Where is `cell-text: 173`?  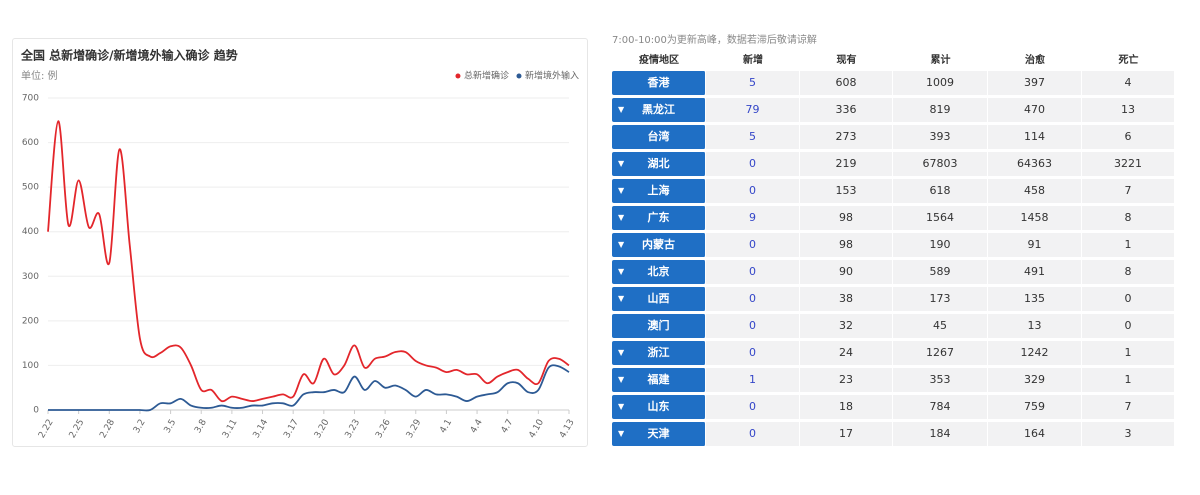 cell-text: 173 is located at coordinates (940, 298).